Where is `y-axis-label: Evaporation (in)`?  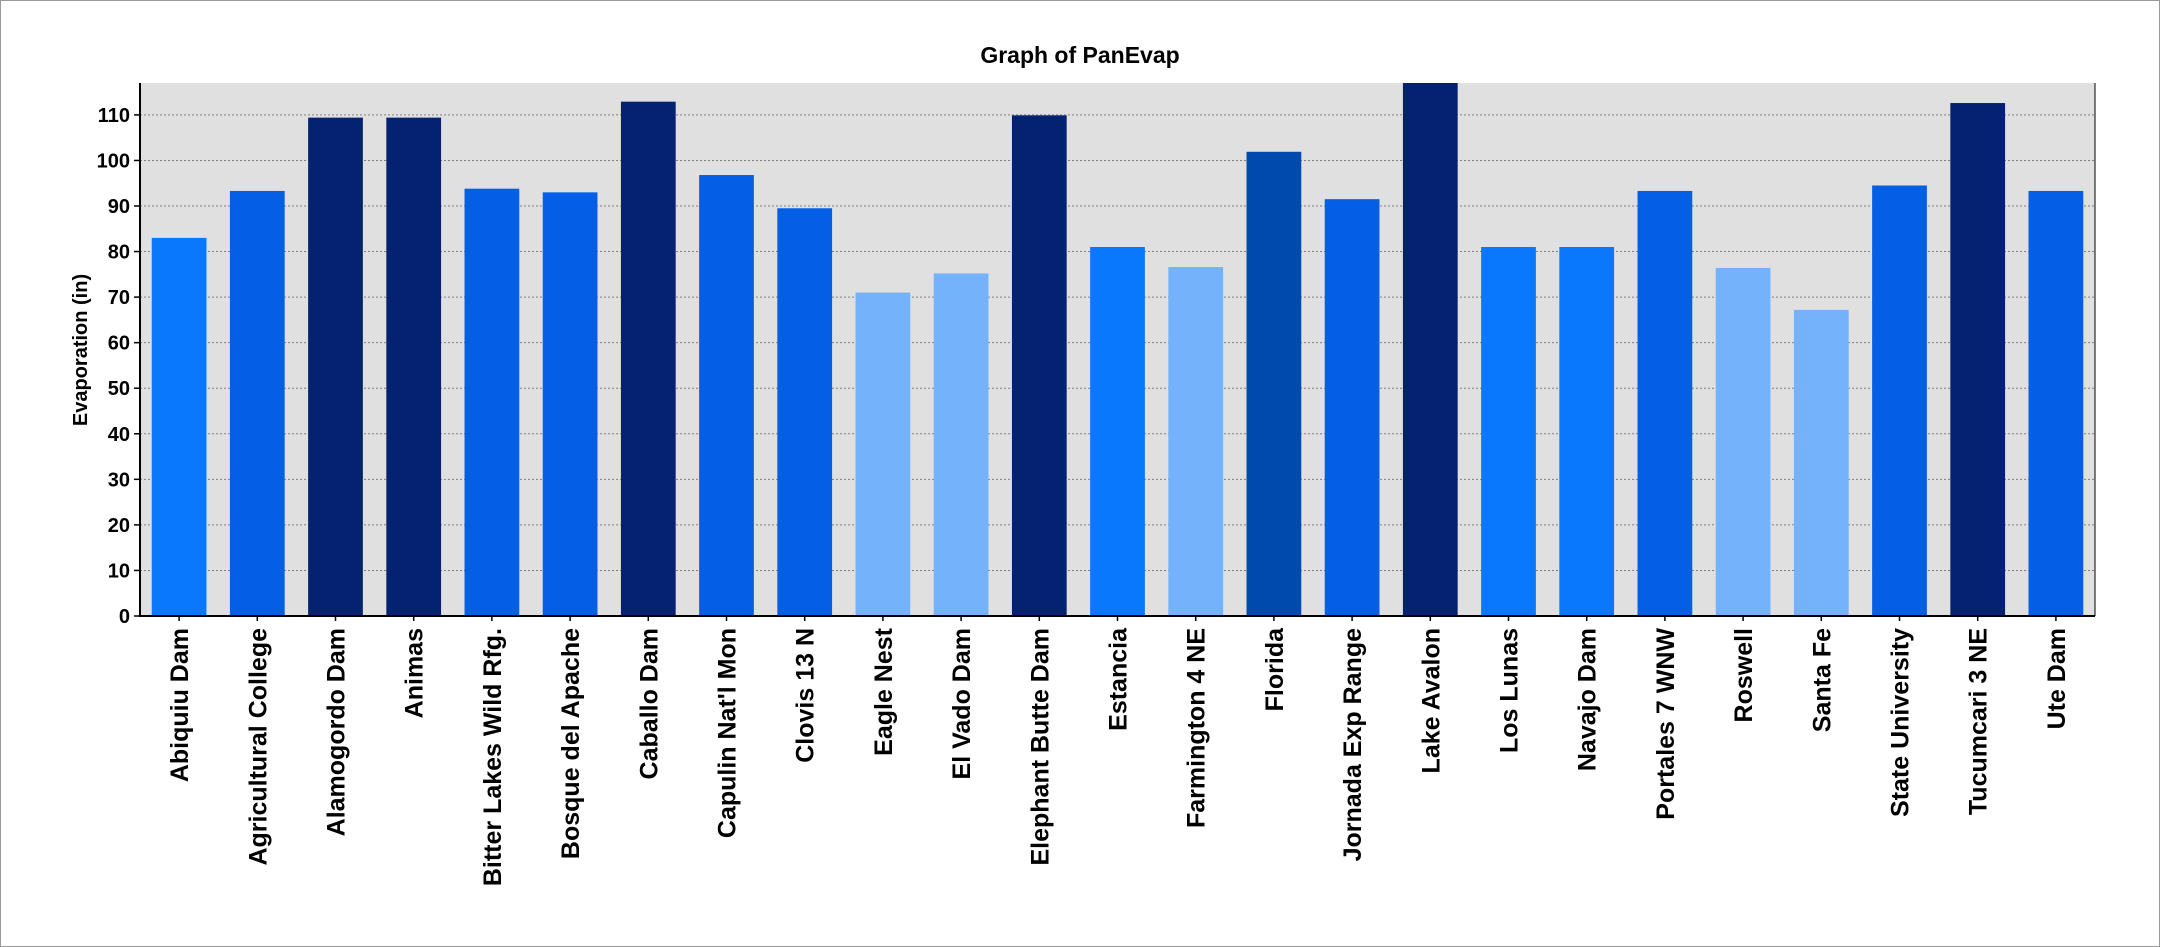
y-axis-label: Evaporation (in) is located at coordinates (81, 350).